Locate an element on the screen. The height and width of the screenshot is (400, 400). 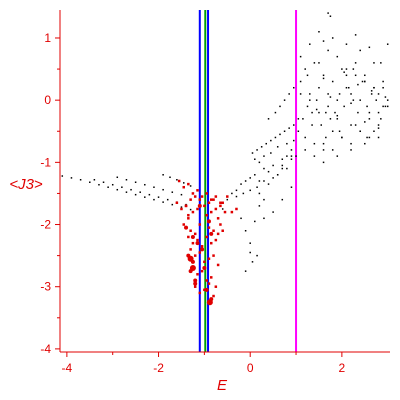
x-tick-label-3: 0 is located at coordinates (250, 368).